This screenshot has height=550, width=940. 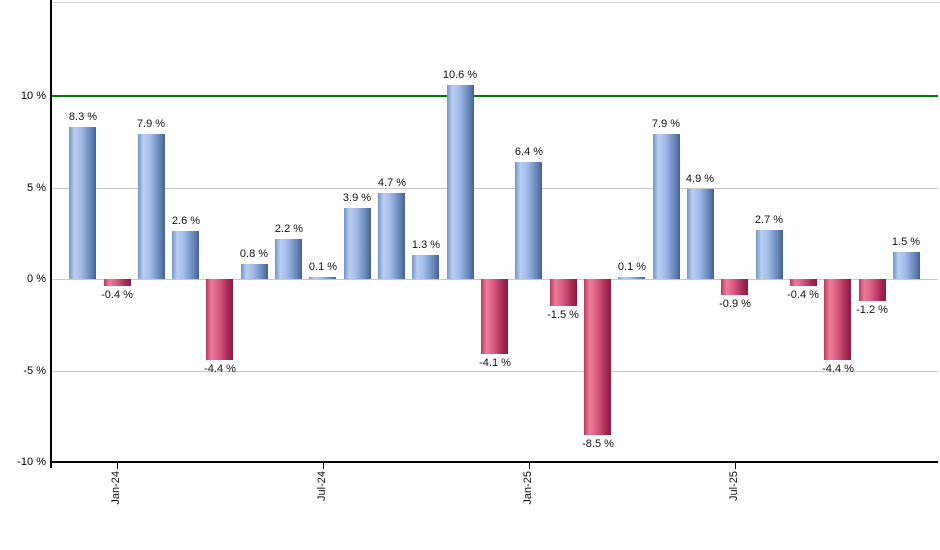 I want to click on y-axis-line, so click(x=51, y=234).